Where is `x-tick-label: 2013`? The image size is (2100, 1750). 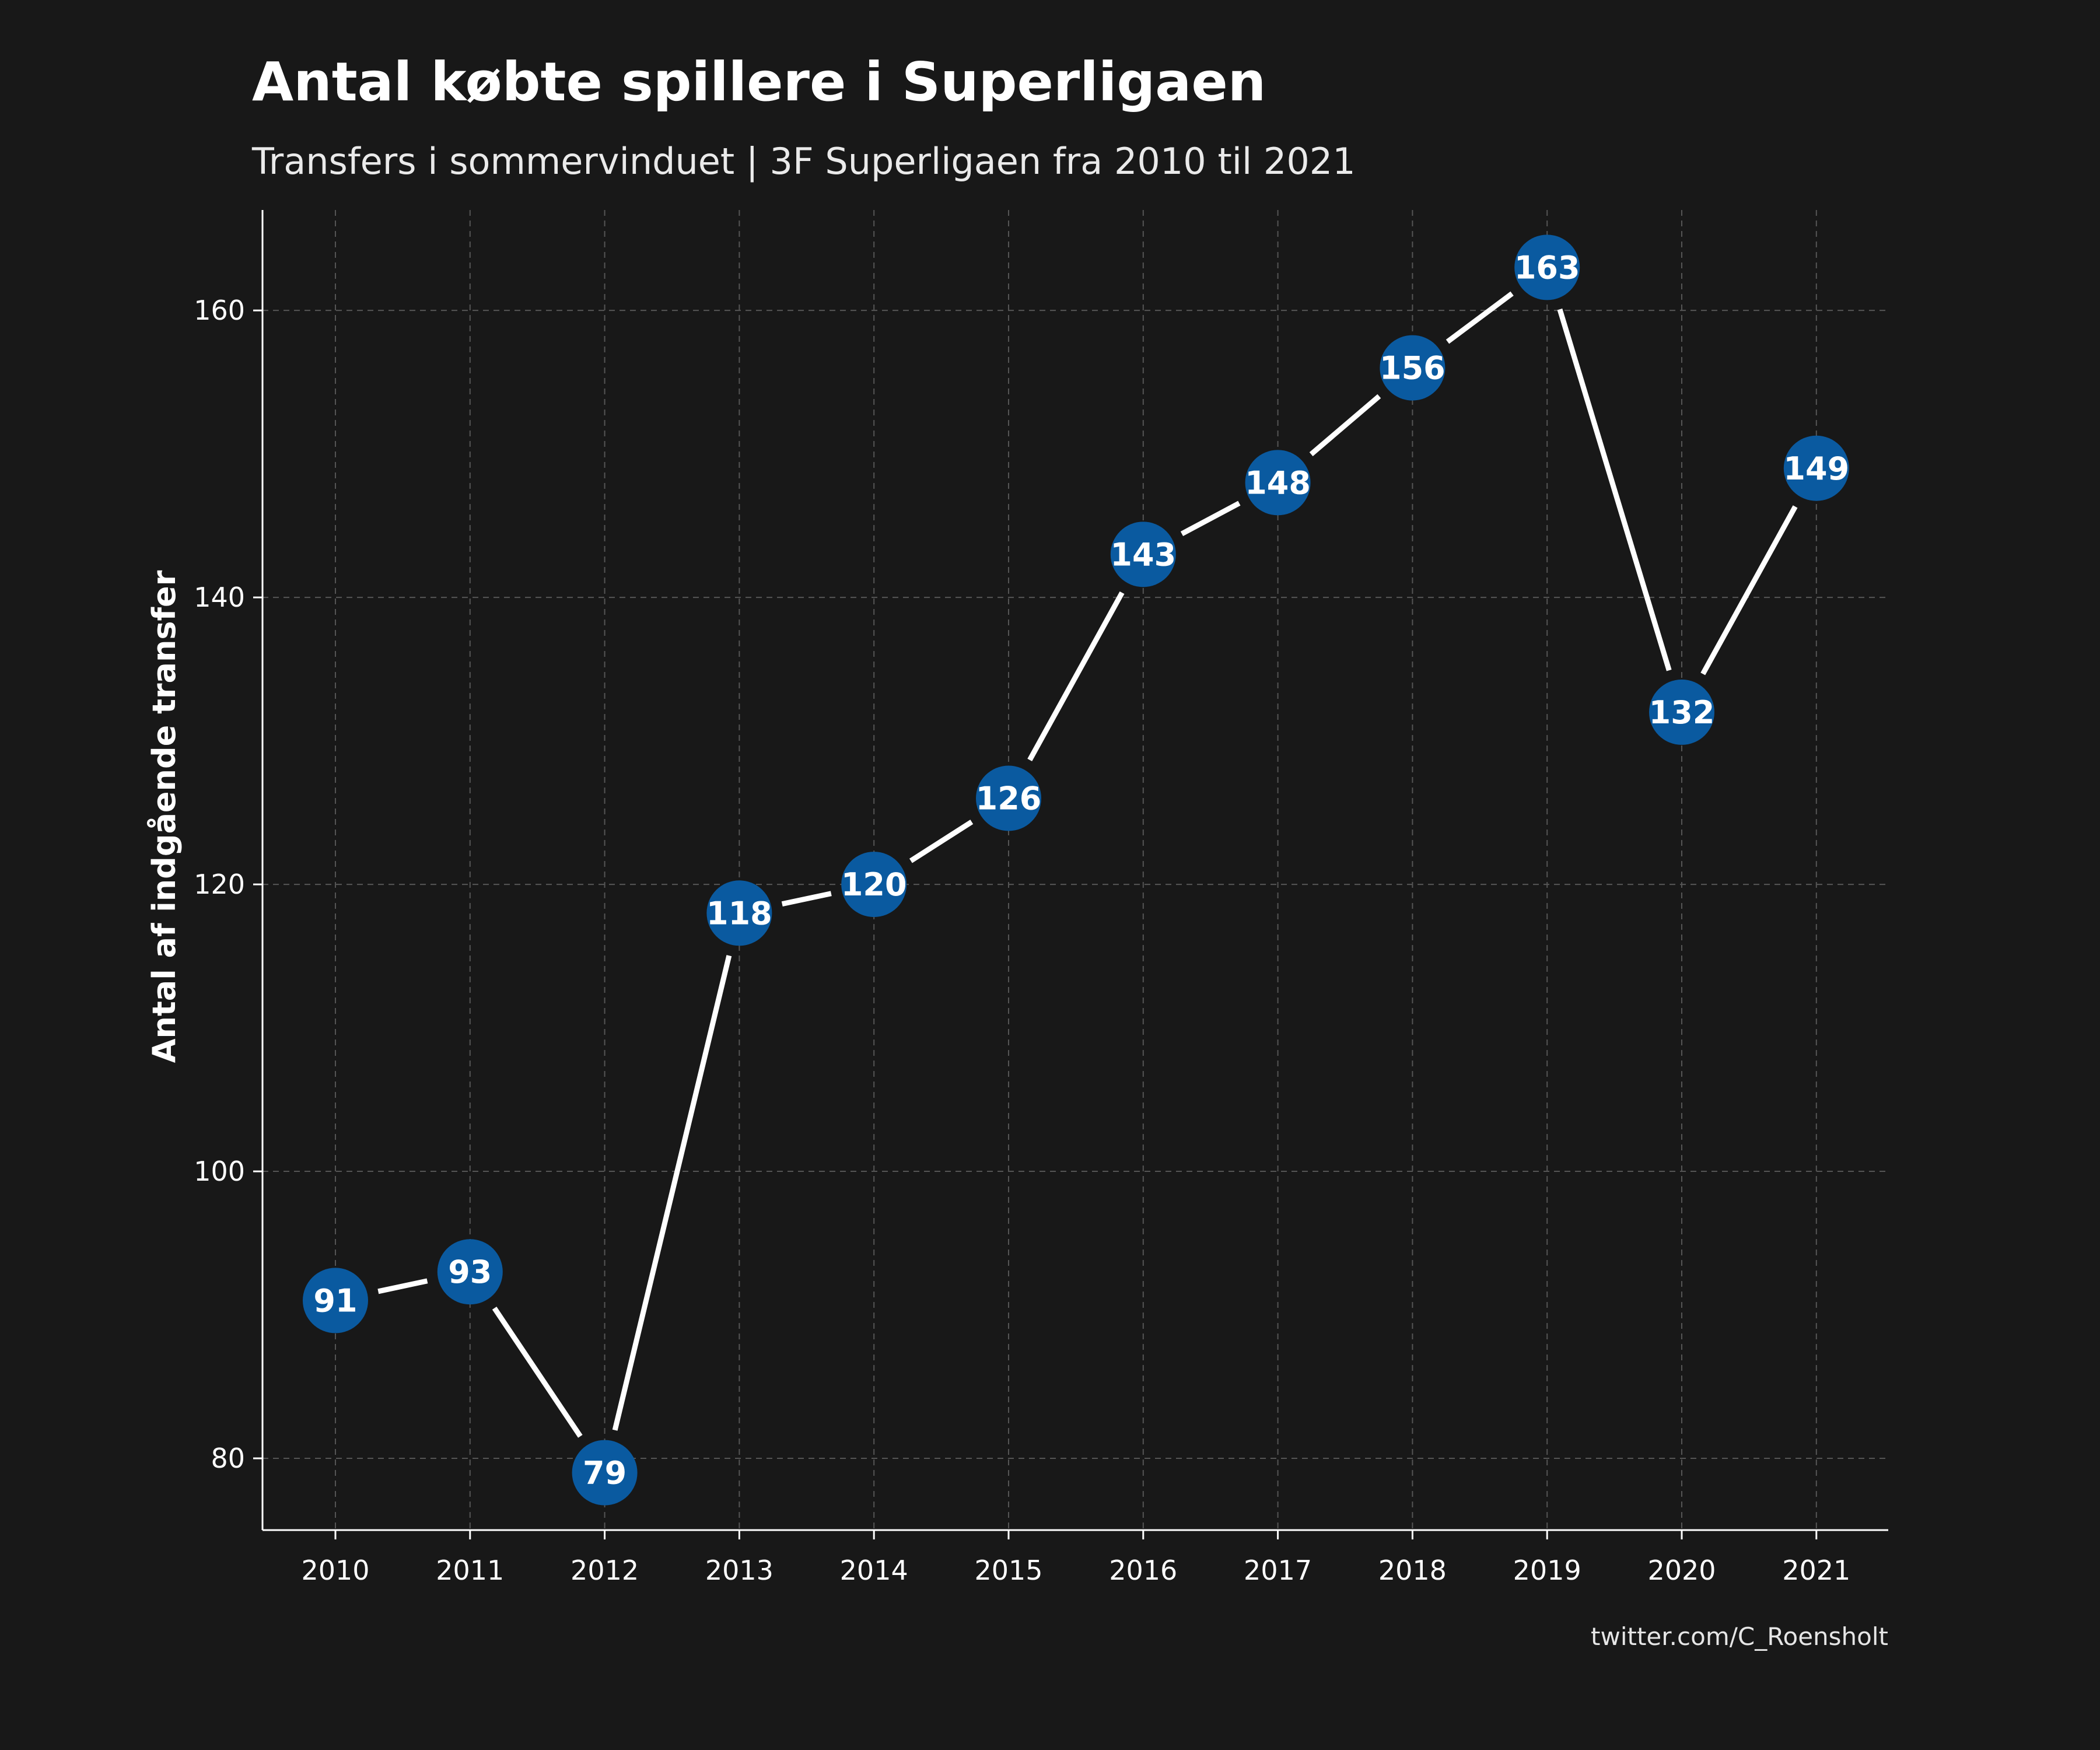
x-tick-label: 2013 is located at coordinates (739, 1570).